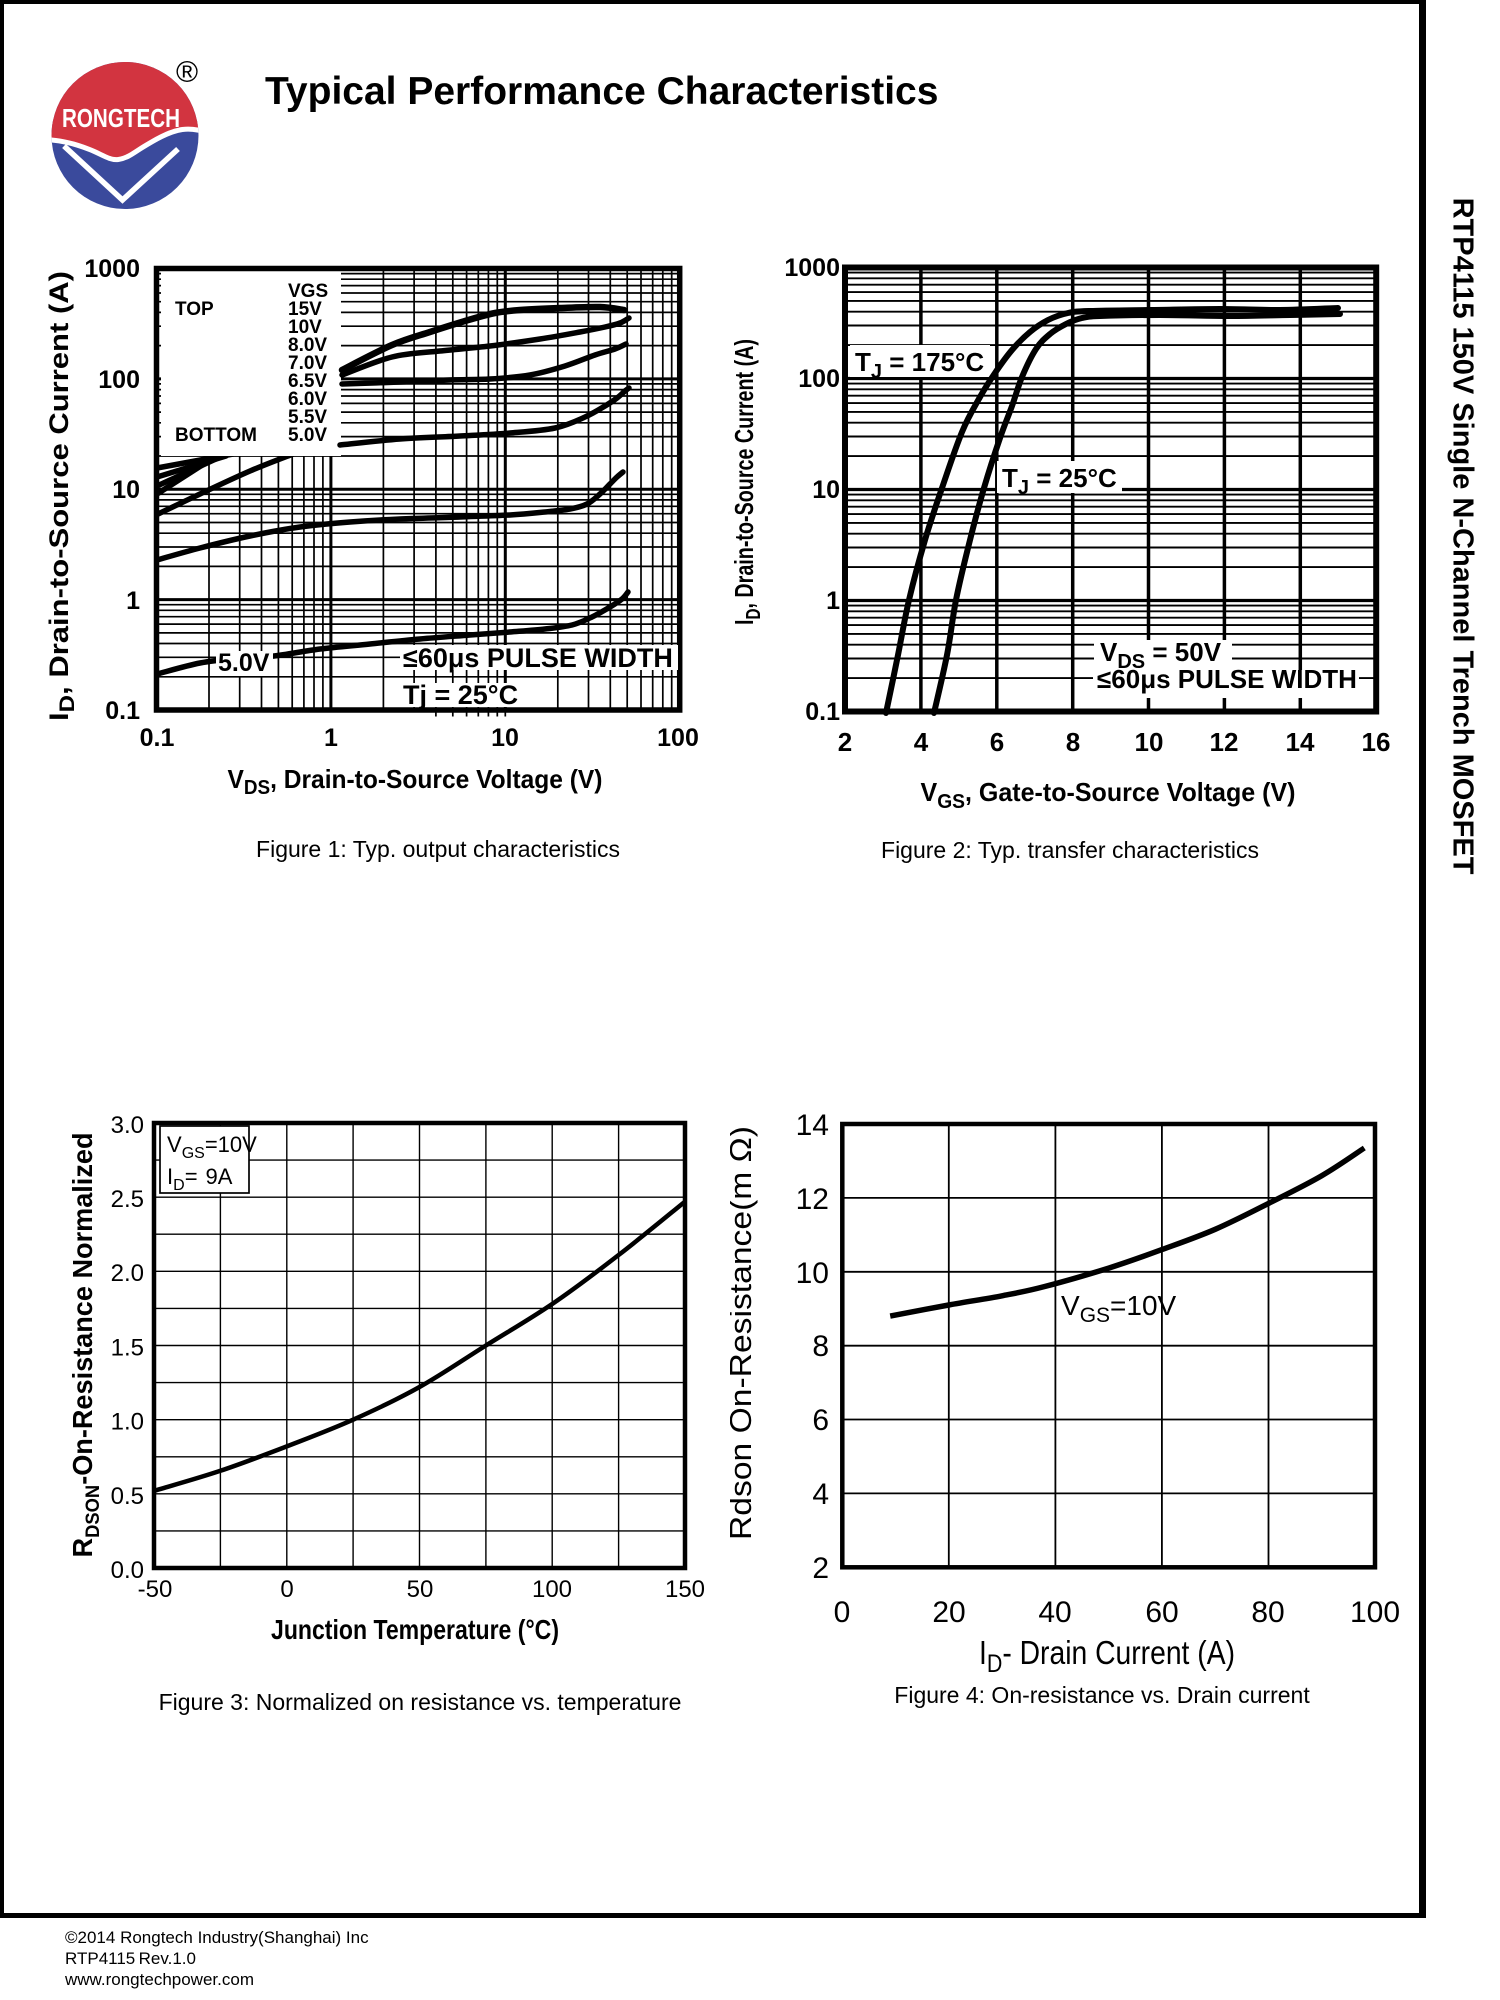 The height and width of the screenshot is (2000, 1500). Describe the element at coordinates (1054, 1612) in the screenshot. I see `svg-text: 40` at that location.